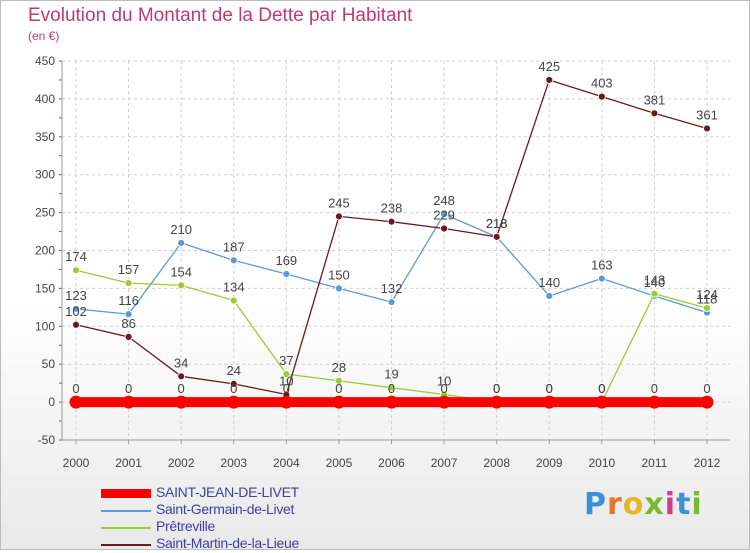 Image resolution: width=750 pixels, height=553 pixels. I want to click on data-label: 102, so click(76, 311).